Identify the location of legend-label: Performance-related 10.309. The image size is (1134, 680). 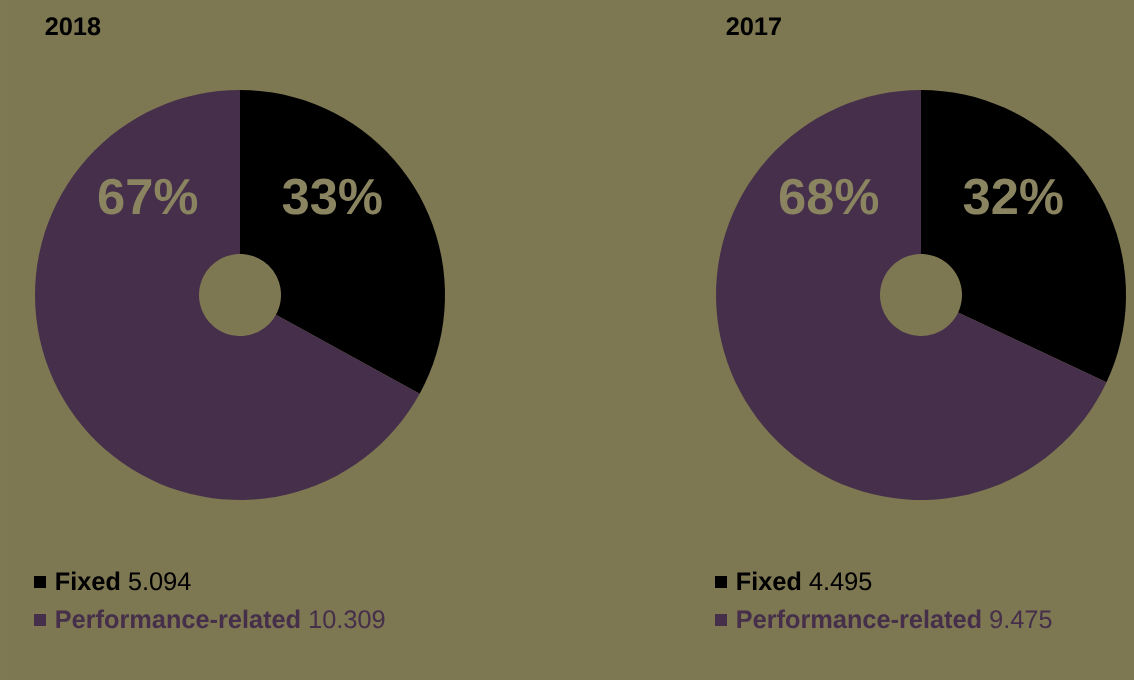
(220, 619).